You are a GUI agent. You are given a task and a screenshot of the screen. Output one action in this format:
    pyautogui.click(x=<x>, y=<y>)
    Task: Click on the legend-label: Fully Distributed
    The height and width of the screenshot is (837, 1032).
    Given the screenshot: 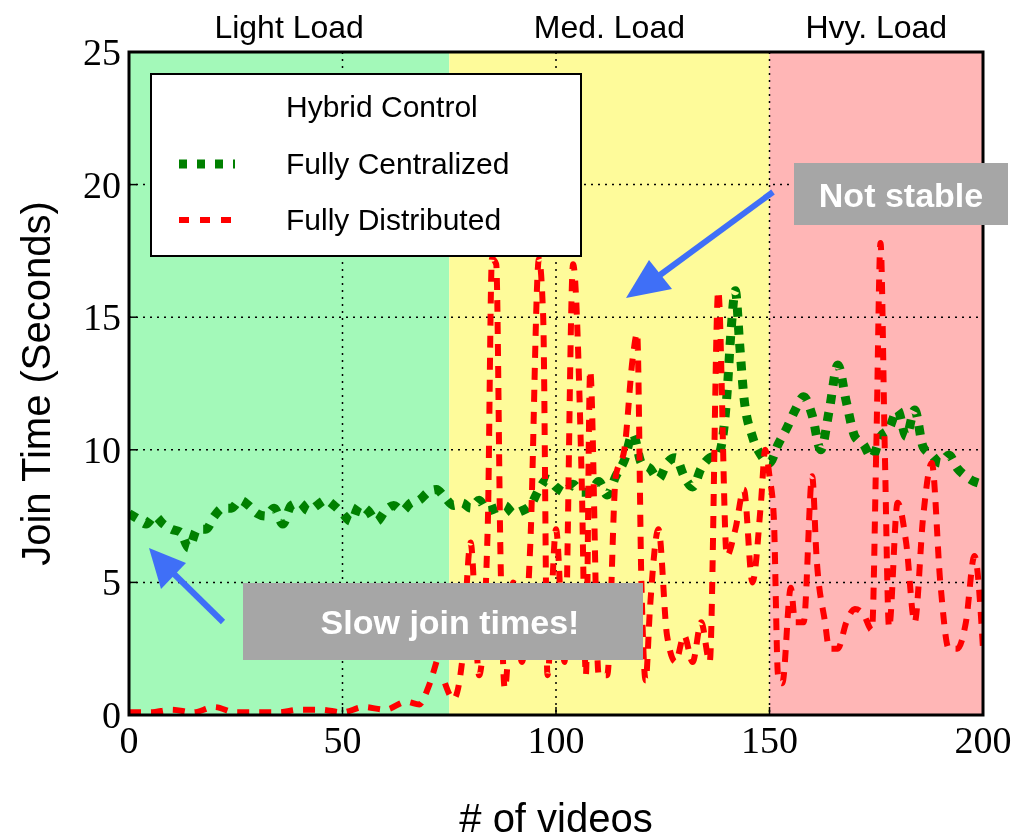 What is the action you would take?
    pyautogui.click(x=394, y=219)
    